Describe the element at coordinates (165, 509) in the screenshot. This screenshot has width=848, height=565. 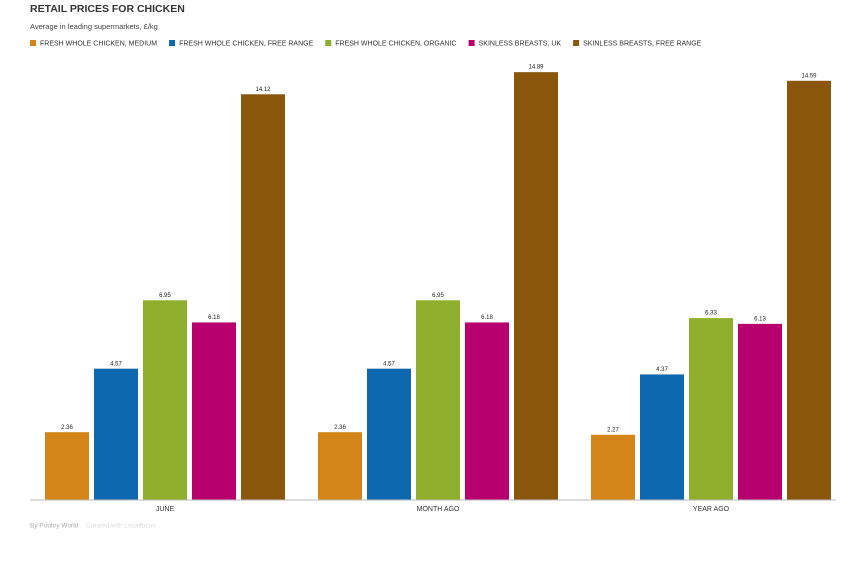
I see `x-tick-label: JUNE` at that location.